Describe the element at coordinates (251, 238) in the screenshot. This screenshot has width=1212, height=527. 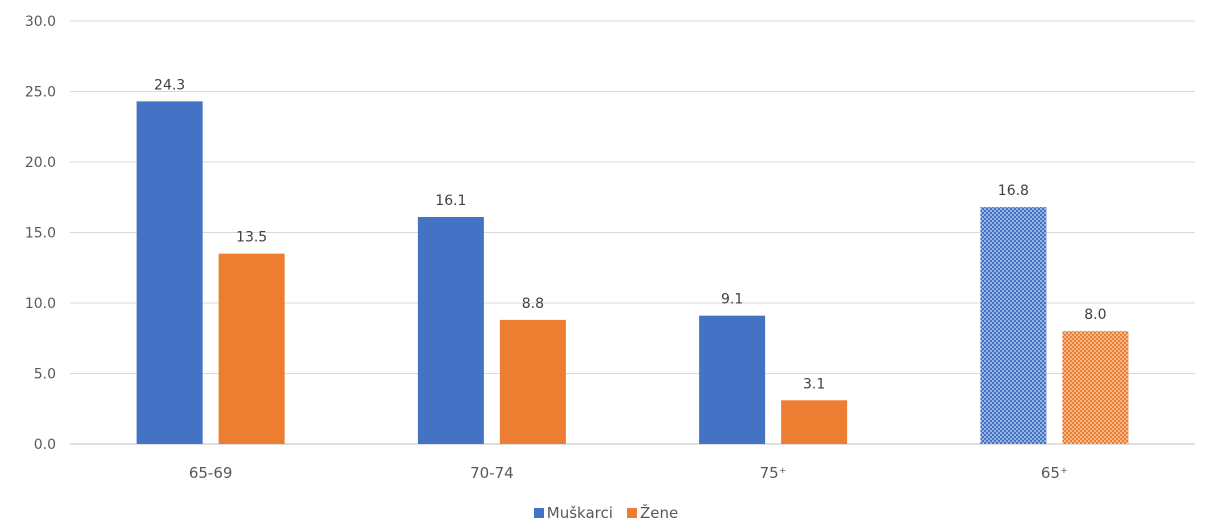
I see `data-label: 13.5` at that location.